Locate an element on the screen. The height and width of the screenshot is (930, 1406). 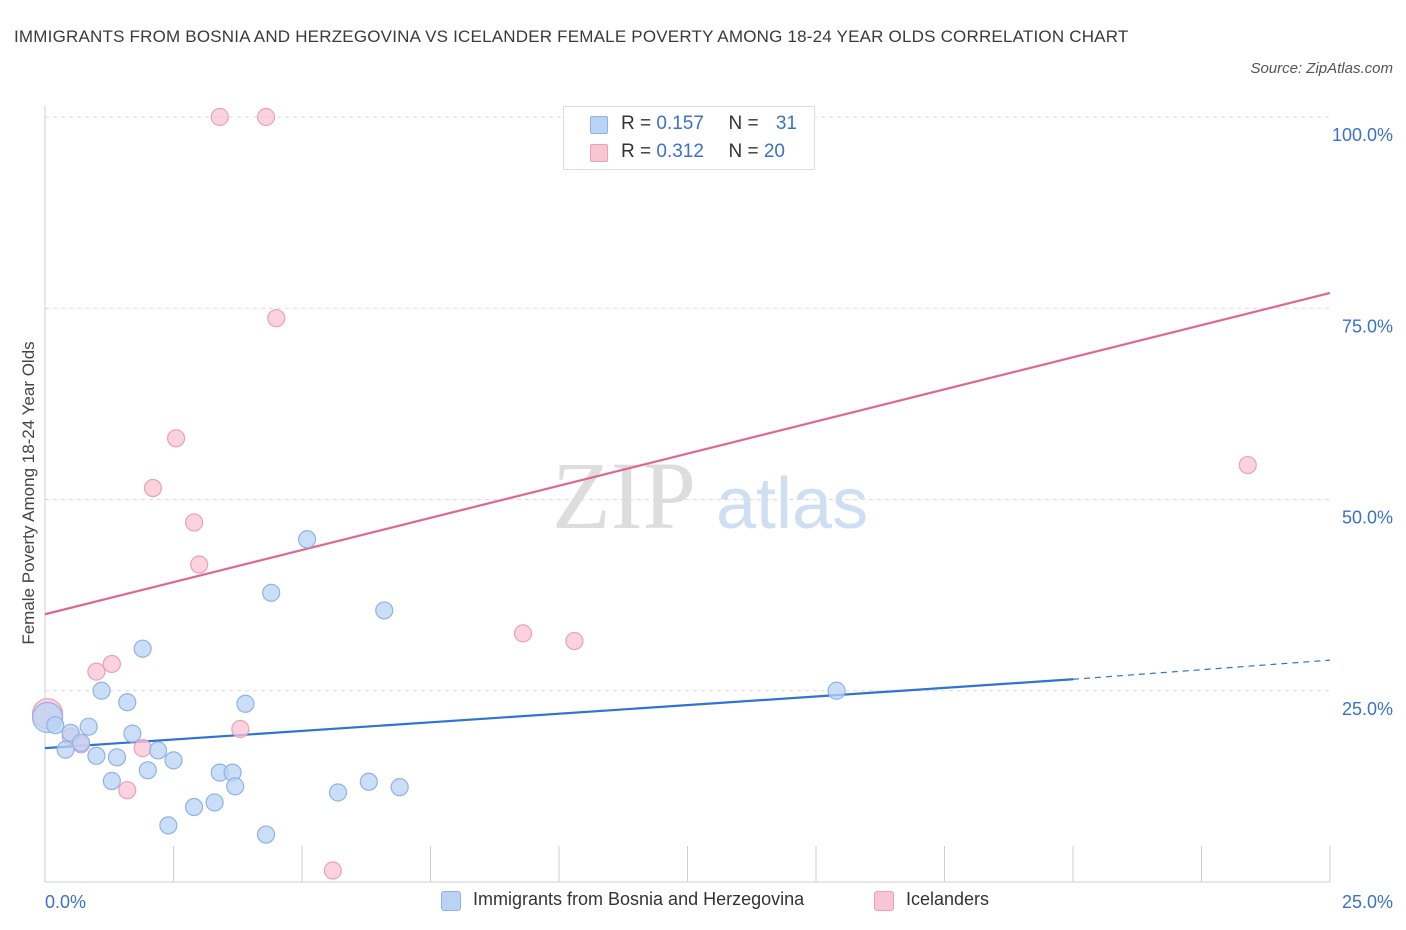
y-tick-label: 25.0% is located at coordinates (1367, 709).